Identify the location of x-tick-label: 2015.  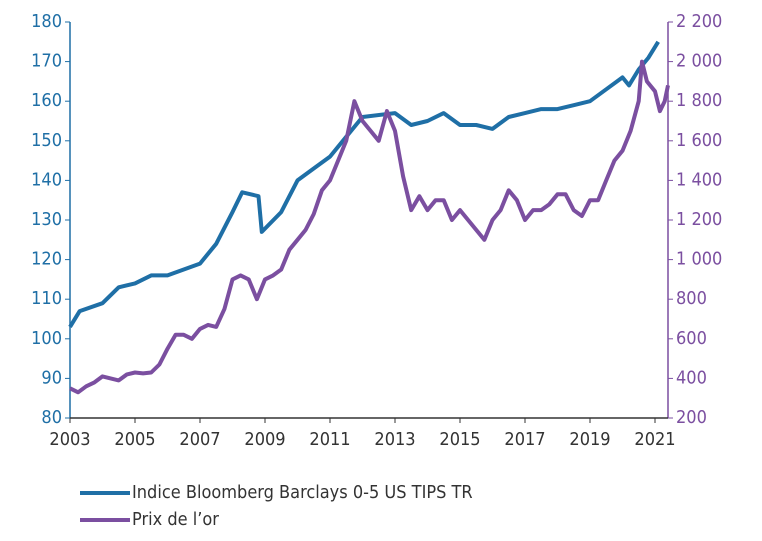
(459, 439).